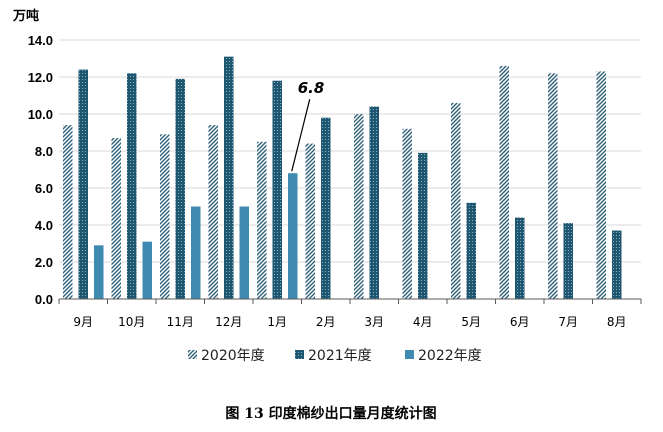  Describe the element at coordinates (423, 322) in the screenshot. I see `x-tick-label: 4月` at that location.